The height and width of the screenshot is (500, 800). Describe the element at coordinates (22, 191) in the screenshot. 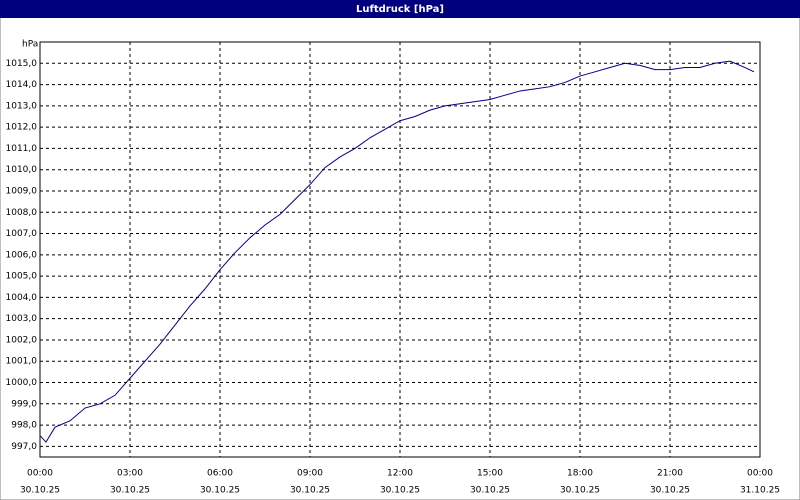

I see `y-tick-label: 1009,0` at that location.